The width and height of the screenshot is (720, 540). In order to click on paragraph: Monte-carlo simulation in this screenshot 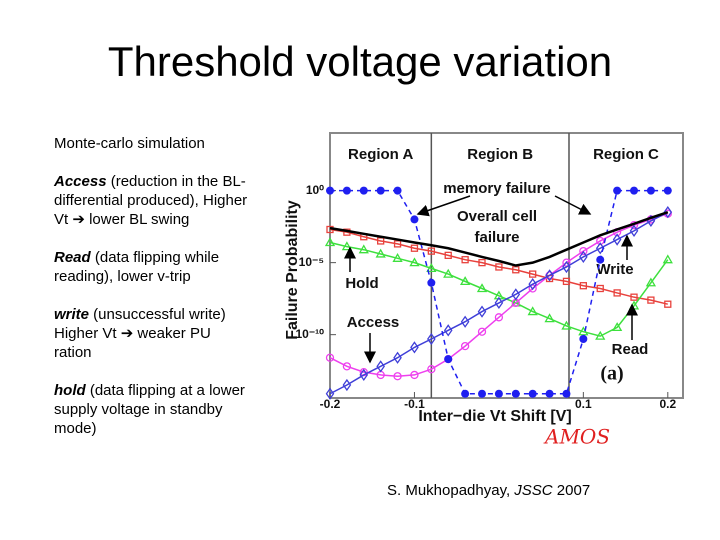, I will do `click(152, 143)`.